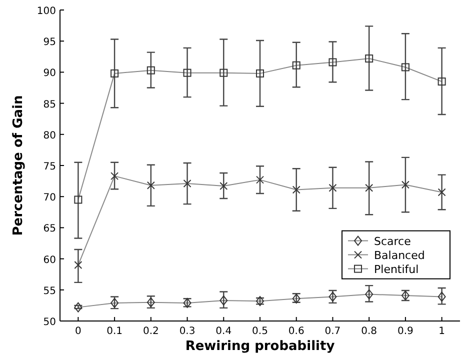 This screenshot has height=355, width=474. Describe the element at coordinates (49, 104) in the screenshot. I see `y-tick-label: 85` at that location.